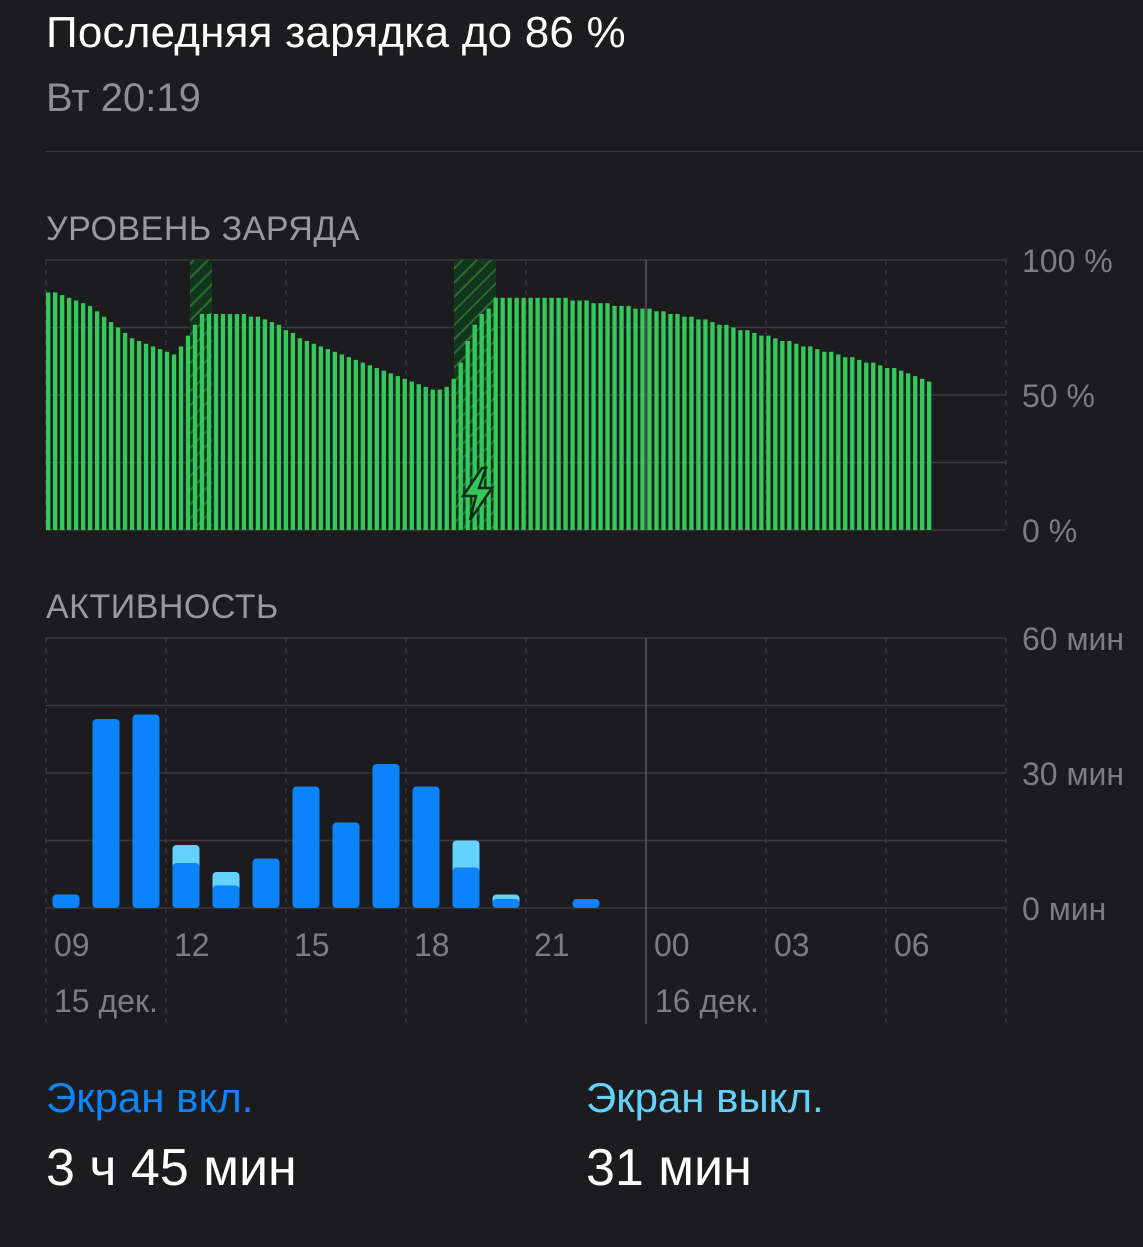 Image resolution: width=1143 pixels, height=1247 pixels. I want to click on charging-bolt-icon, so click(477, 493).